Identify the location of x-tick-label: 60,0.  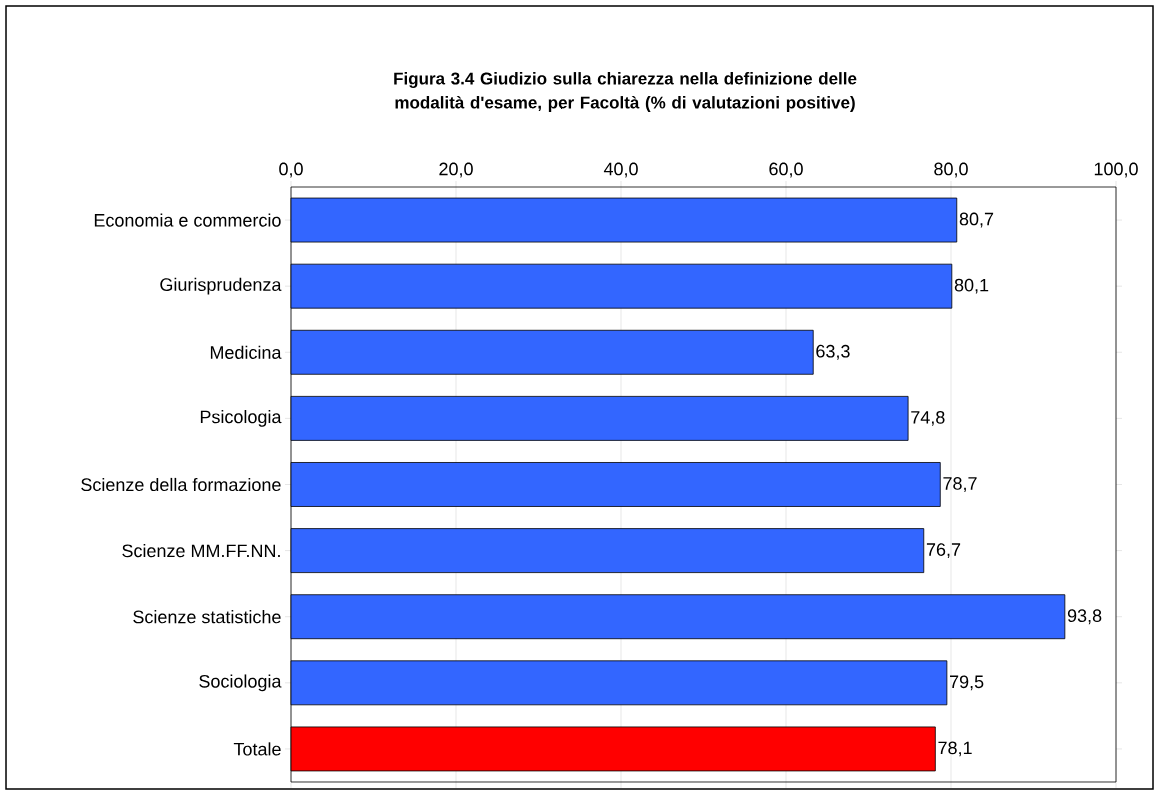
(786, 170).